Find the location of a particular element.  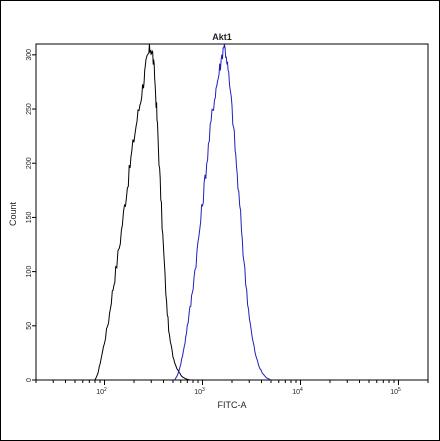

y-tick-label: 250 is located at coordinates (29, 109).